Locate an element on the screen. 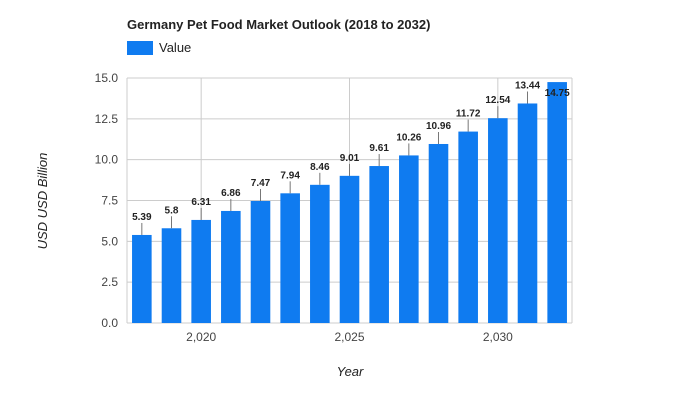 Image resolution: width=700 pixels, height=400 pixels. y-tick-label: 5.0 is located at coordinates (109, 241).